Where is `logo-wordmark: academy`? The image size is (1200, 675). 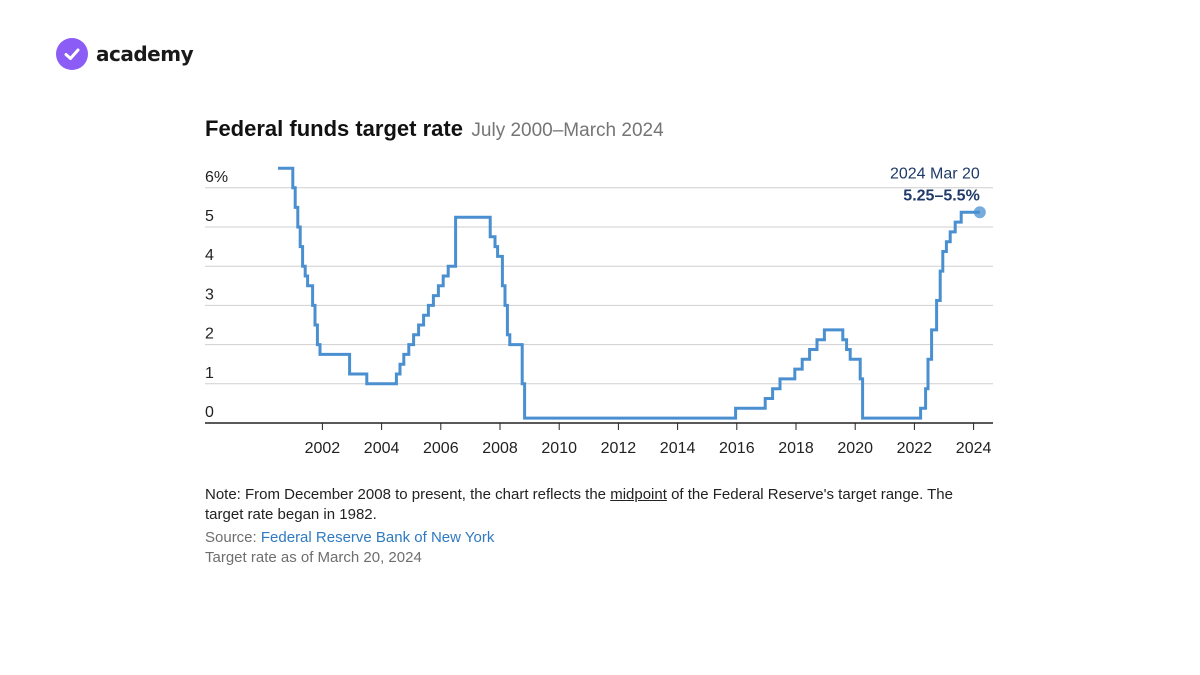
logo-wordmark: academy is located at coordinates (145, 54).